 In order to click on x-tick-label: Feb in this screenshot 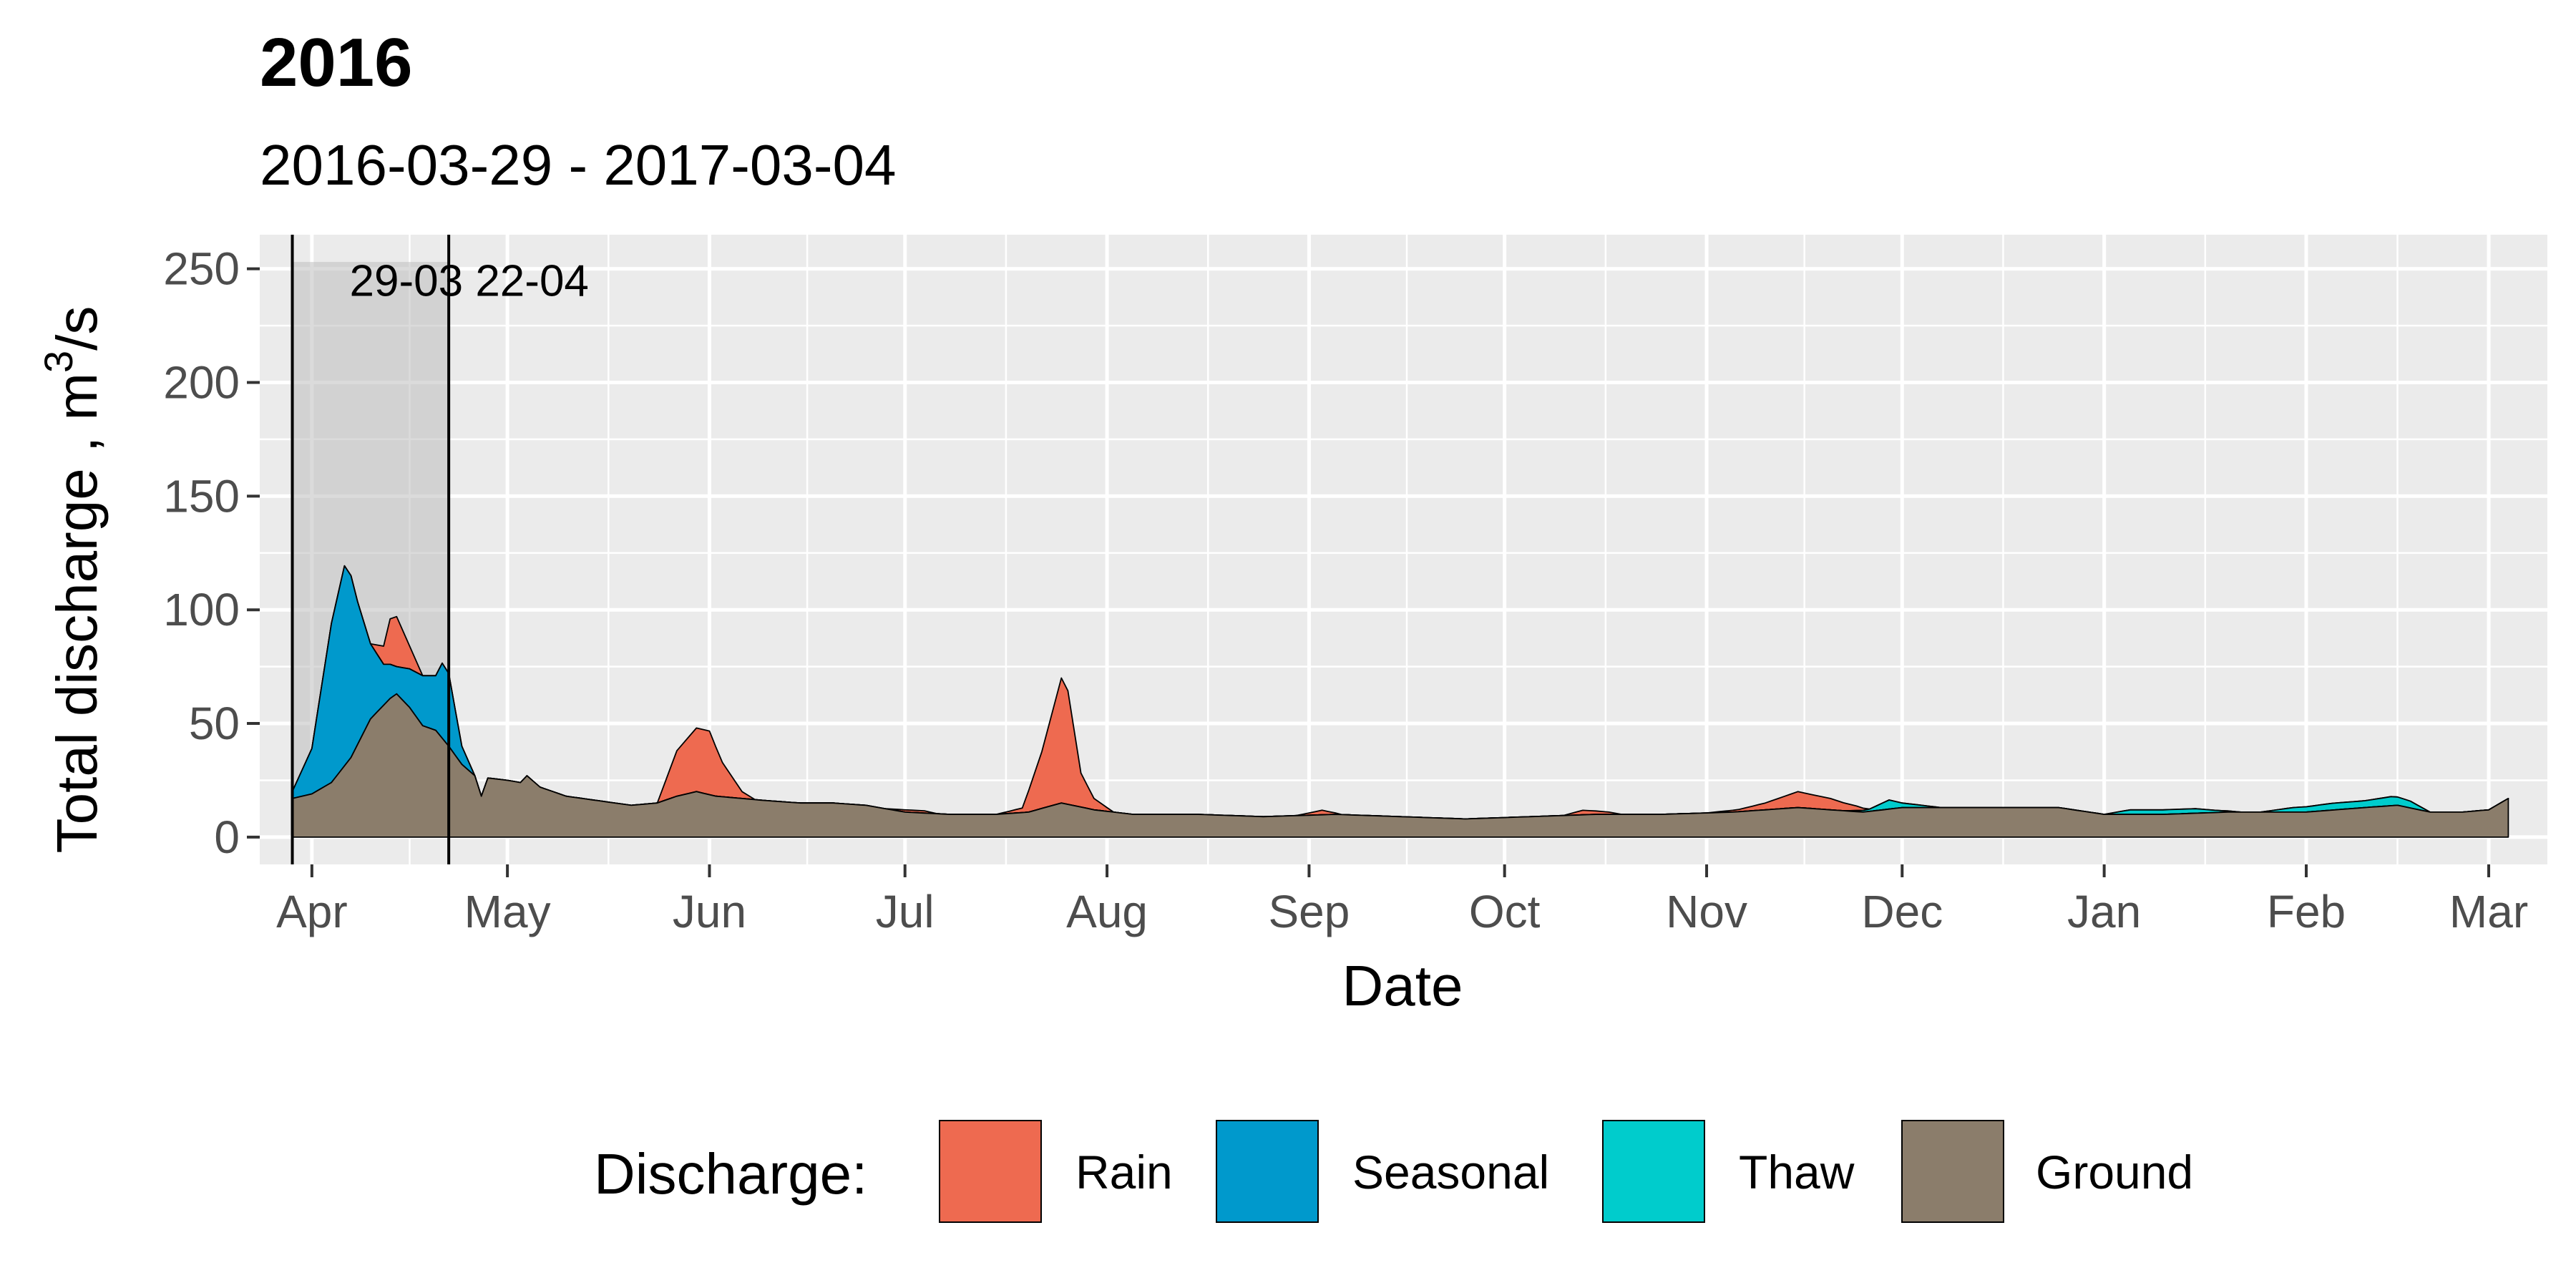, I will do `click(2306, 911)`.